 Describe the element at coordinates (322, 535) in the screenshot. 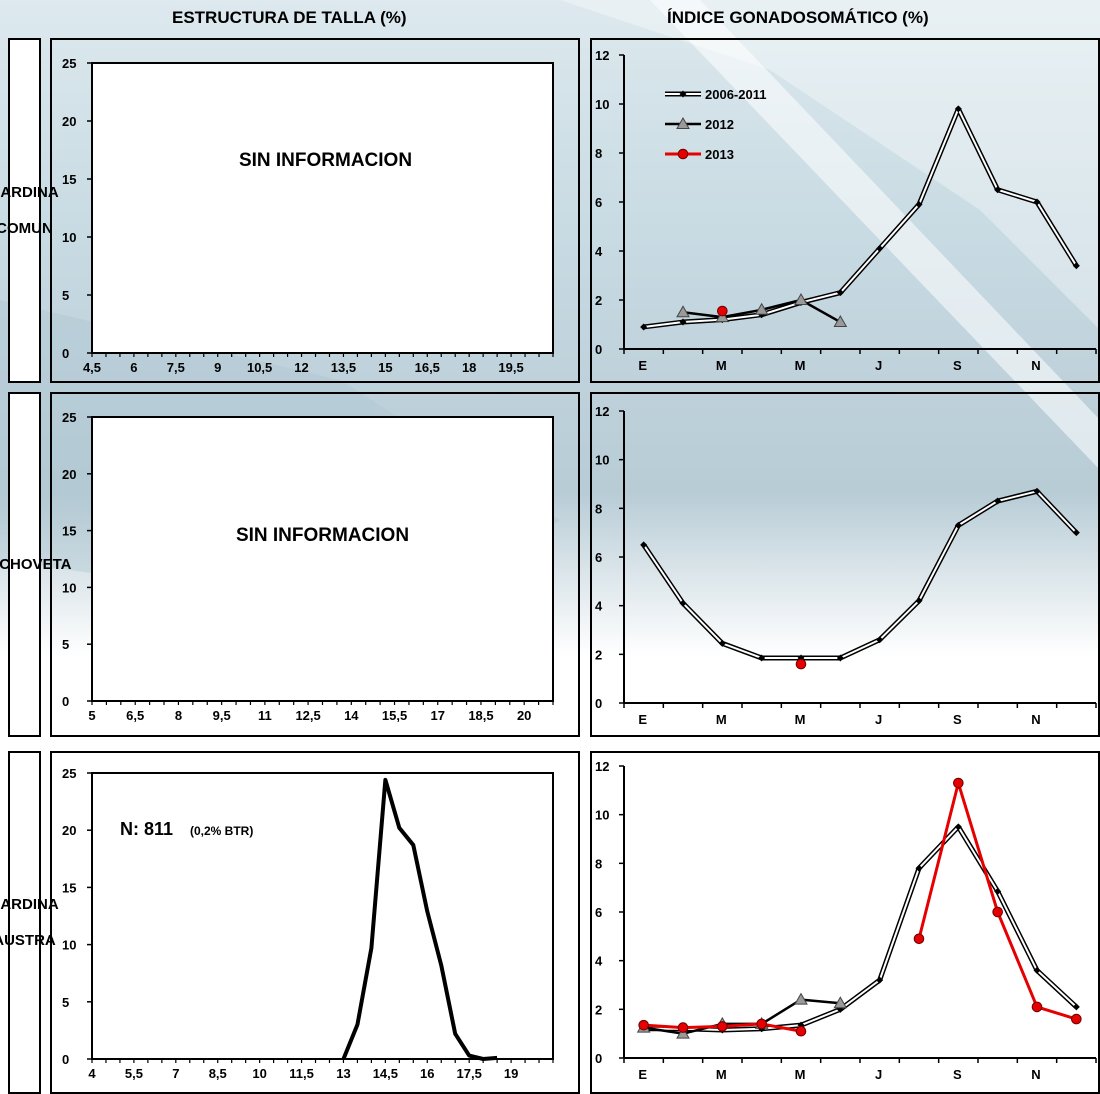

I see `no-data-annotation: SIN INFORMACION` at that location.